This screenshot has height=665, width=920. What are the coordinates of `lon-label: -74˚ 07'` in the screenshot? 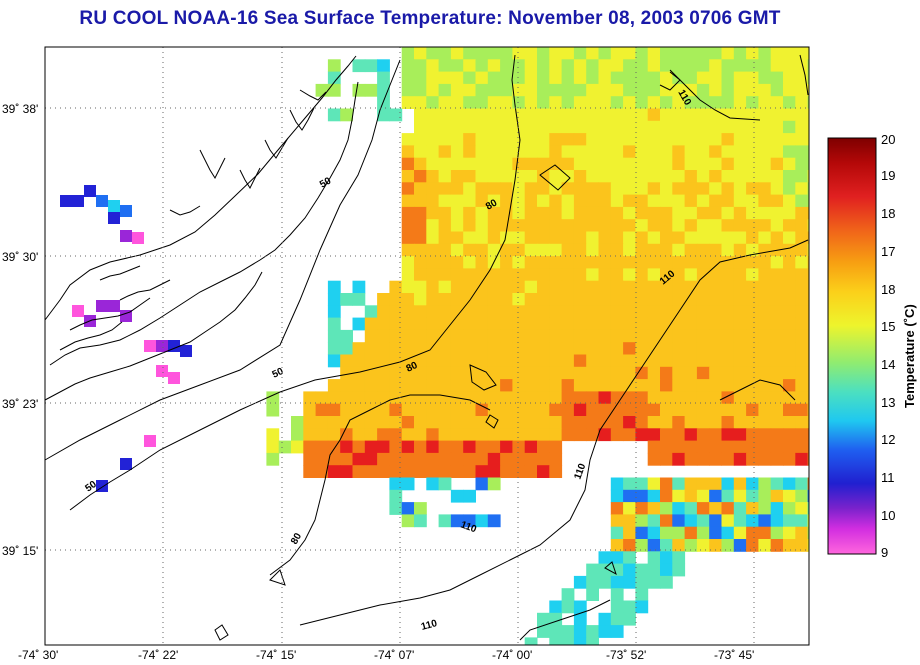 It's located at (394, 655).